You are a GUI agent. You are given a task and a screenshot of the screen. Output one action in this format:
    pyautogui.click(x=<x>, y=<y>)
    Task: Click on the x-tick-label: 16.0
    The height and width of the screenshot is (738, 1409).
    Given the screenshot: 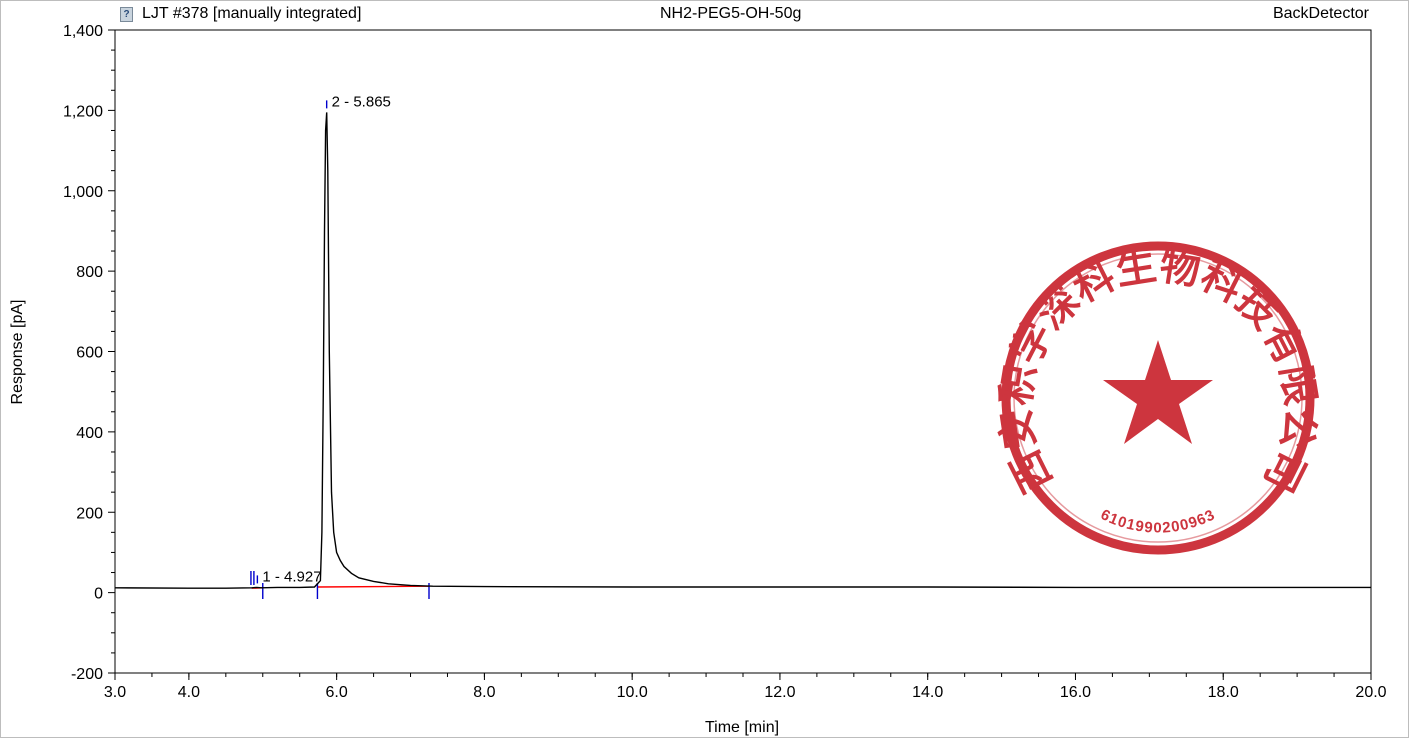 What is the action you would take?
    pyautogui.click(x=1075, y=692)
    